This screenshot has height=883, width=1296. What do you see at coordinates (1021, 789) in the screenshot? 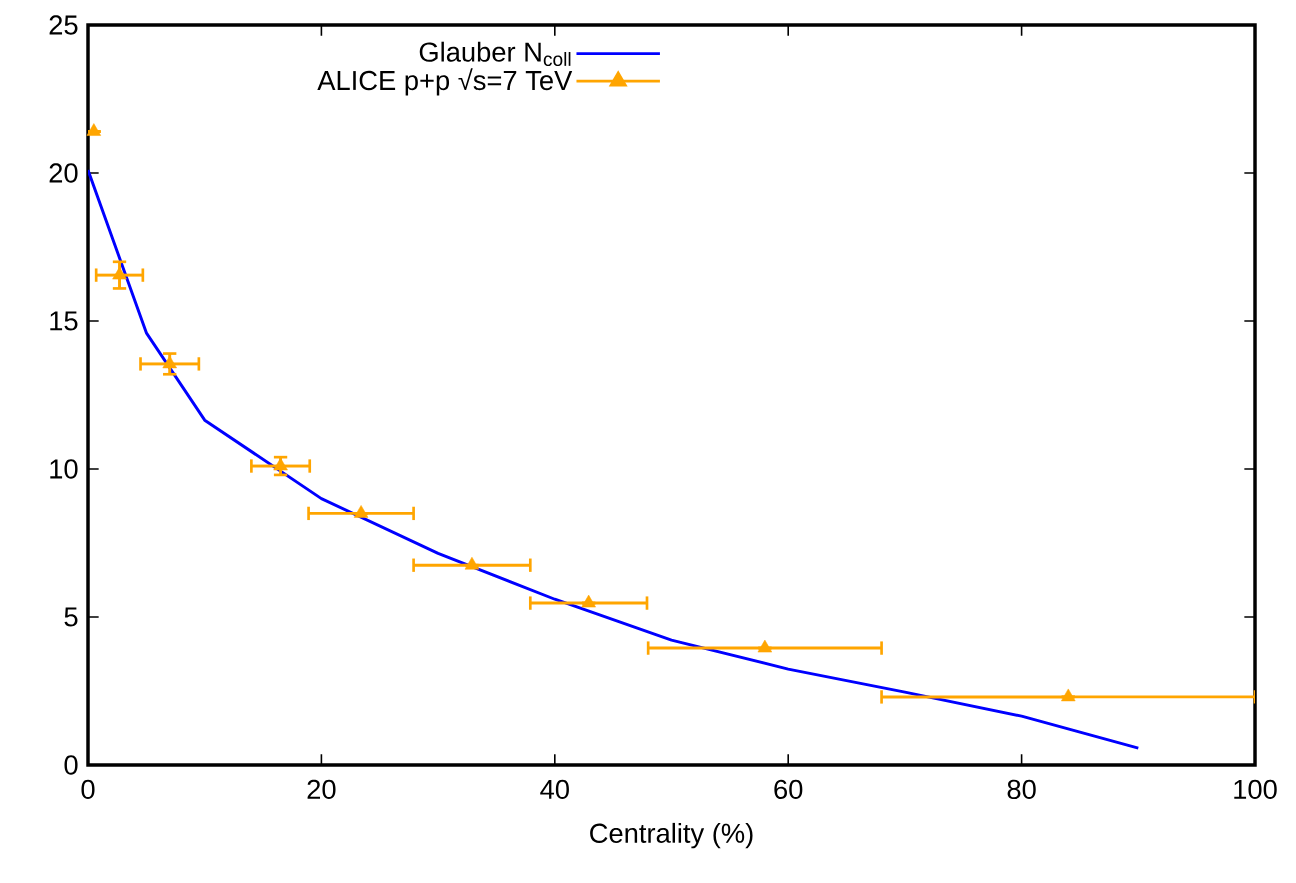
I see `x-tick-label: 80` at bounding box center [1021, 789].